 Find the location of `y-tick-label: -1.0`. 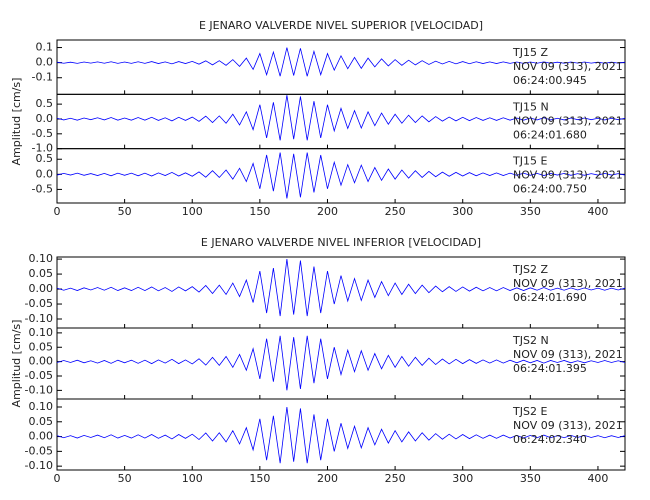

y-tick-label: -1.0 is located at coordinates (42, 148).